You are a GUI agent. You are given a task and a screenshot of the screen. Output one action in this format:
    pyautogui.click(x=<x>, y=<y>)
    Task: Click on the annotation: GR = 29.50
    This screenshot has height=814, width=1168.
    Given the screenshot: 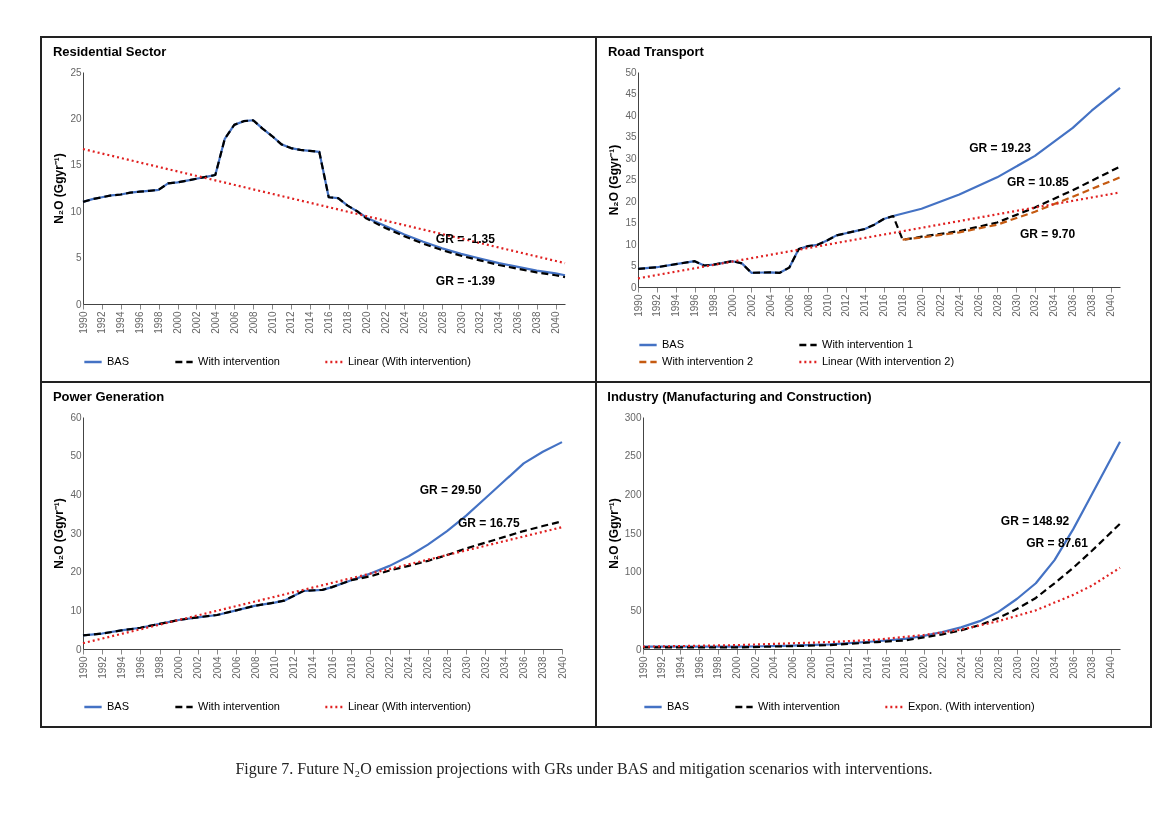 What is the action you would take?
    pyautogui.click(x=450, y=490)
    